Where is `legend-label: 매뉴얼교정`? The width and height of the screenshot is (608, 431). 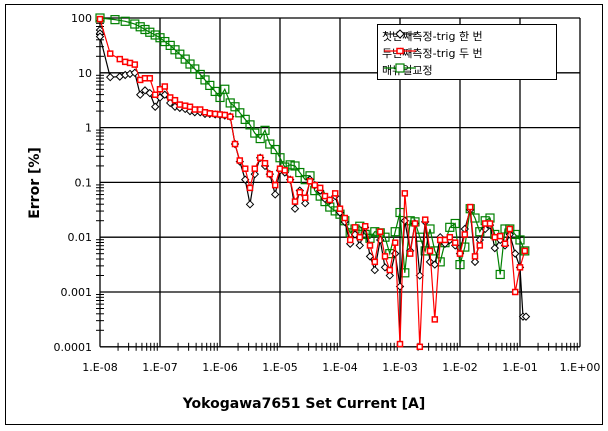 legend-label: 매뉴얼교정 is located at coordinates (407, 70).